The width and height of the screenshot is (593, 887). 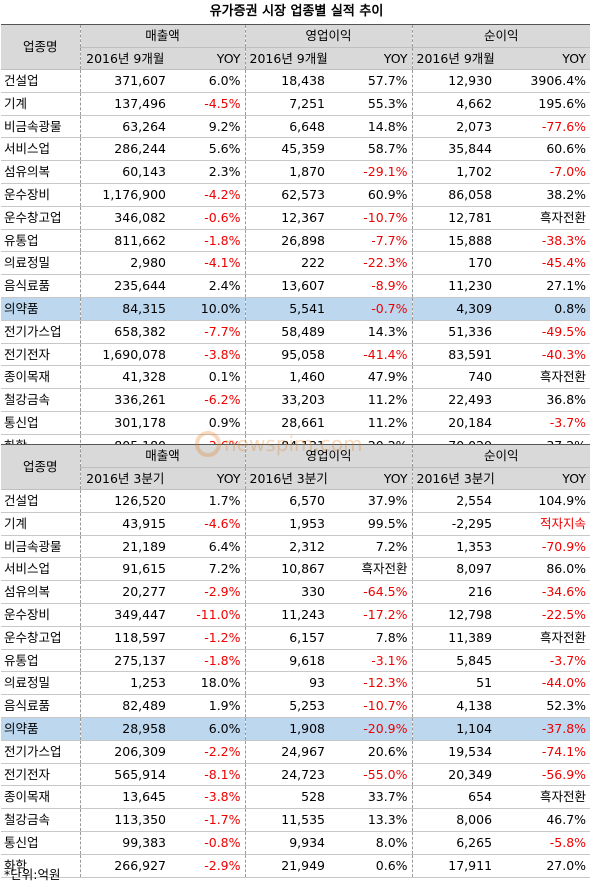 I want to click on category-name: 화학, so click(x=41, y=866).